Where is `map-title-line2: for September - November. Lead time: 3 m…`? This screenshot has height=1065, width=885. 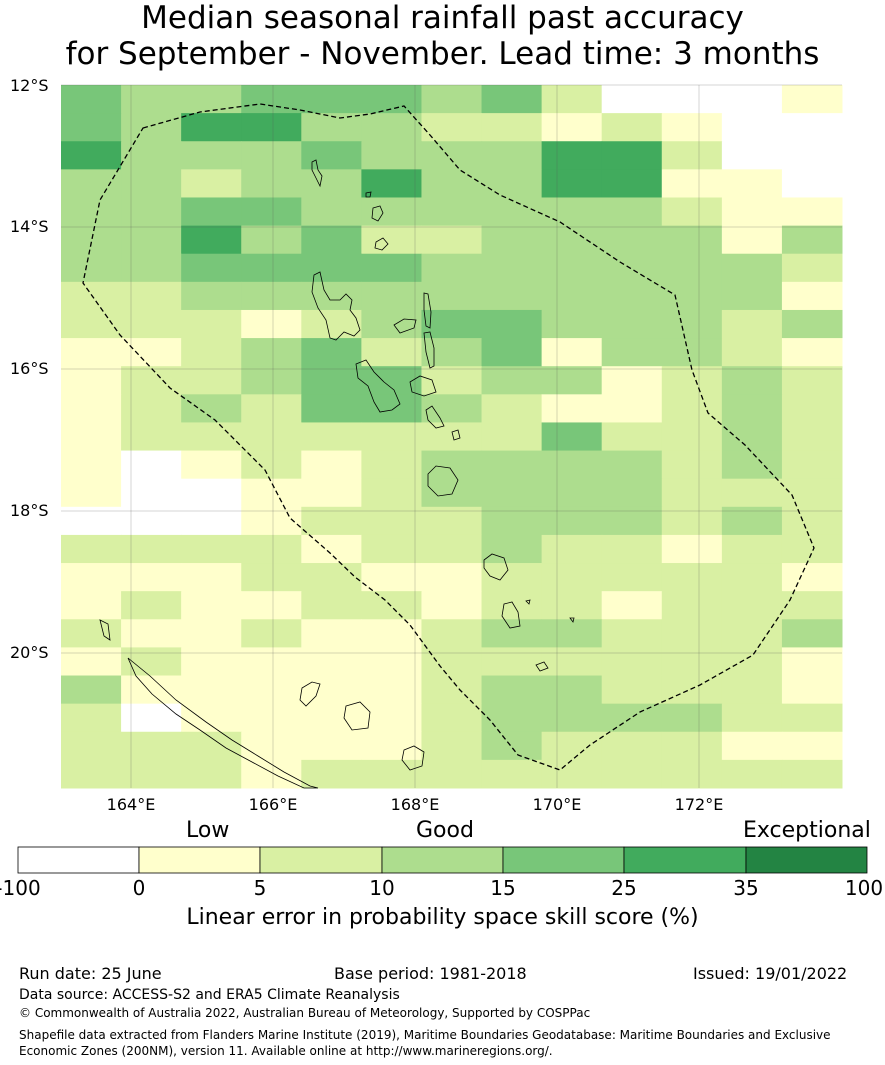
map-title-line2: for September - November. Lead time: 3 m… is located at coordinates (442, 54).